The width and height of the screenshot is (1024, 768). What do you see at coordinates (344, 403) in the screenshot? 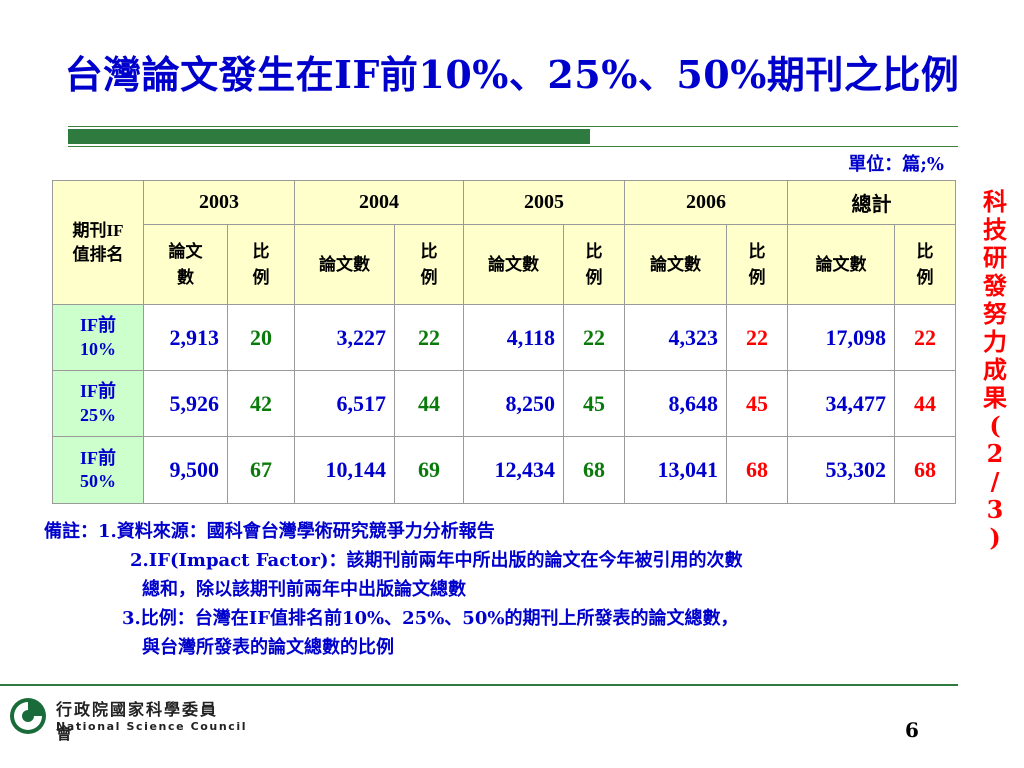
I see `paper-count: 6,517` at bounding box center [344, 403].